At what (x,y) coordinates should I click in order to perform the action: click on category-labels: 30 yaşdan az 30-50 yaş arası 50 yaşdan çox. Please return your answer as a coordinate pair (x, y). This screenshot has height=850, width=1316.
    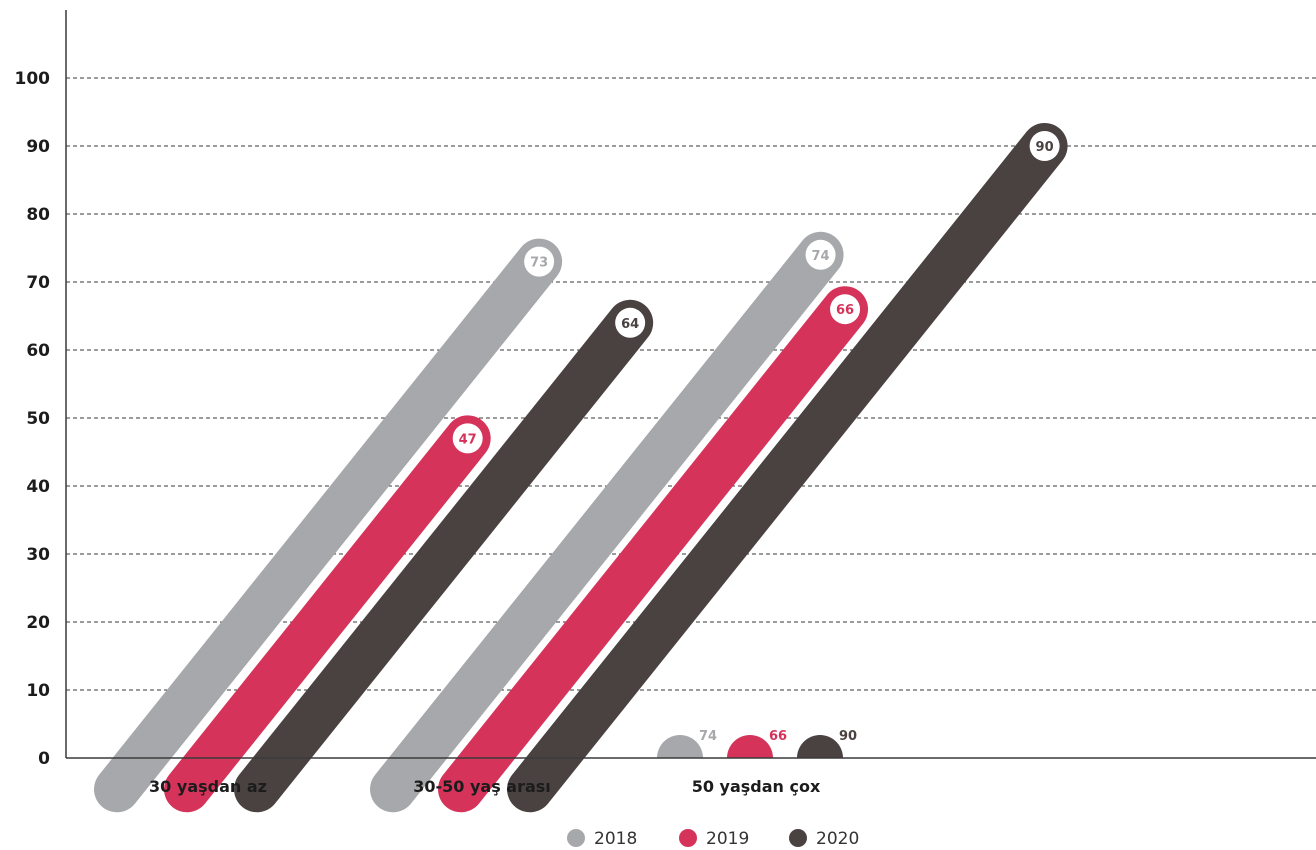
    Looking at the image, I should click on (485, 786).